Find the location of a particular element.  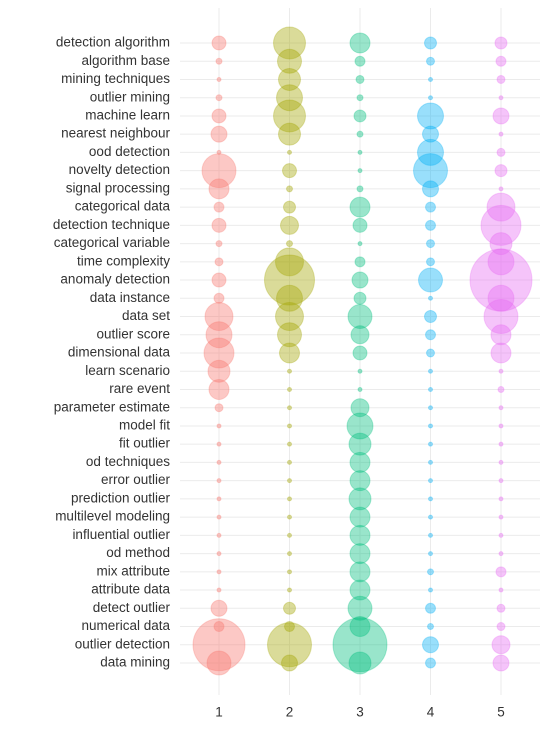

y-tick-label: dimensional data is located at coordinates (119, 352).